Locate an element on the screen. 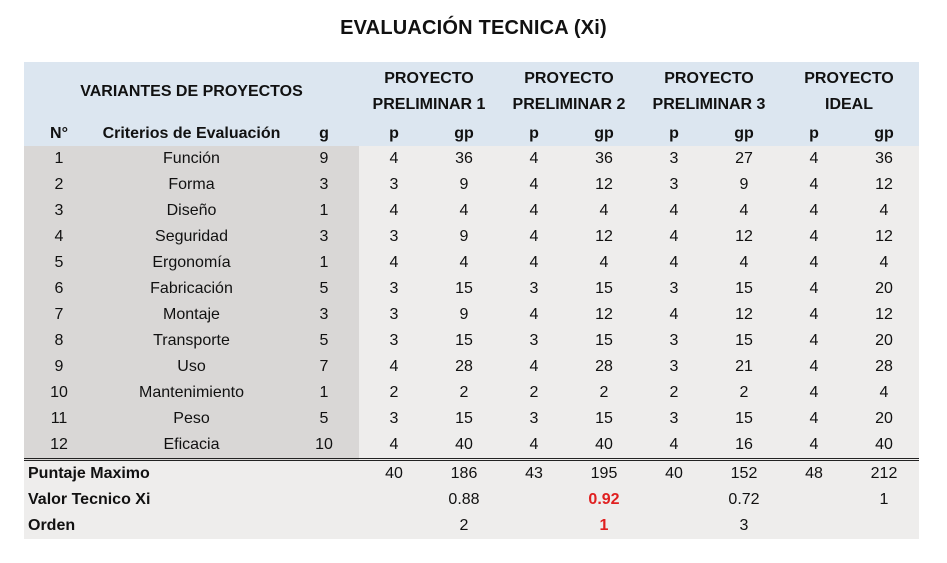 Image resolution: width=947 pixels, height=563 pixels. total-value: 212 is located at coordinates (884, 472).